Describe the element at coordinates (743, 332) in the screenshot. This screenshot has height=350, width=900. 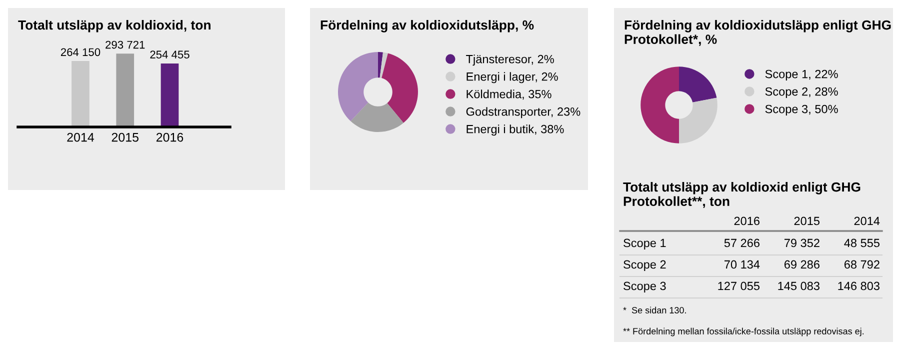
I see `text: ** Fördelning mellan fossila/icke-fossila utsläpp redovisas ej.` at that location.